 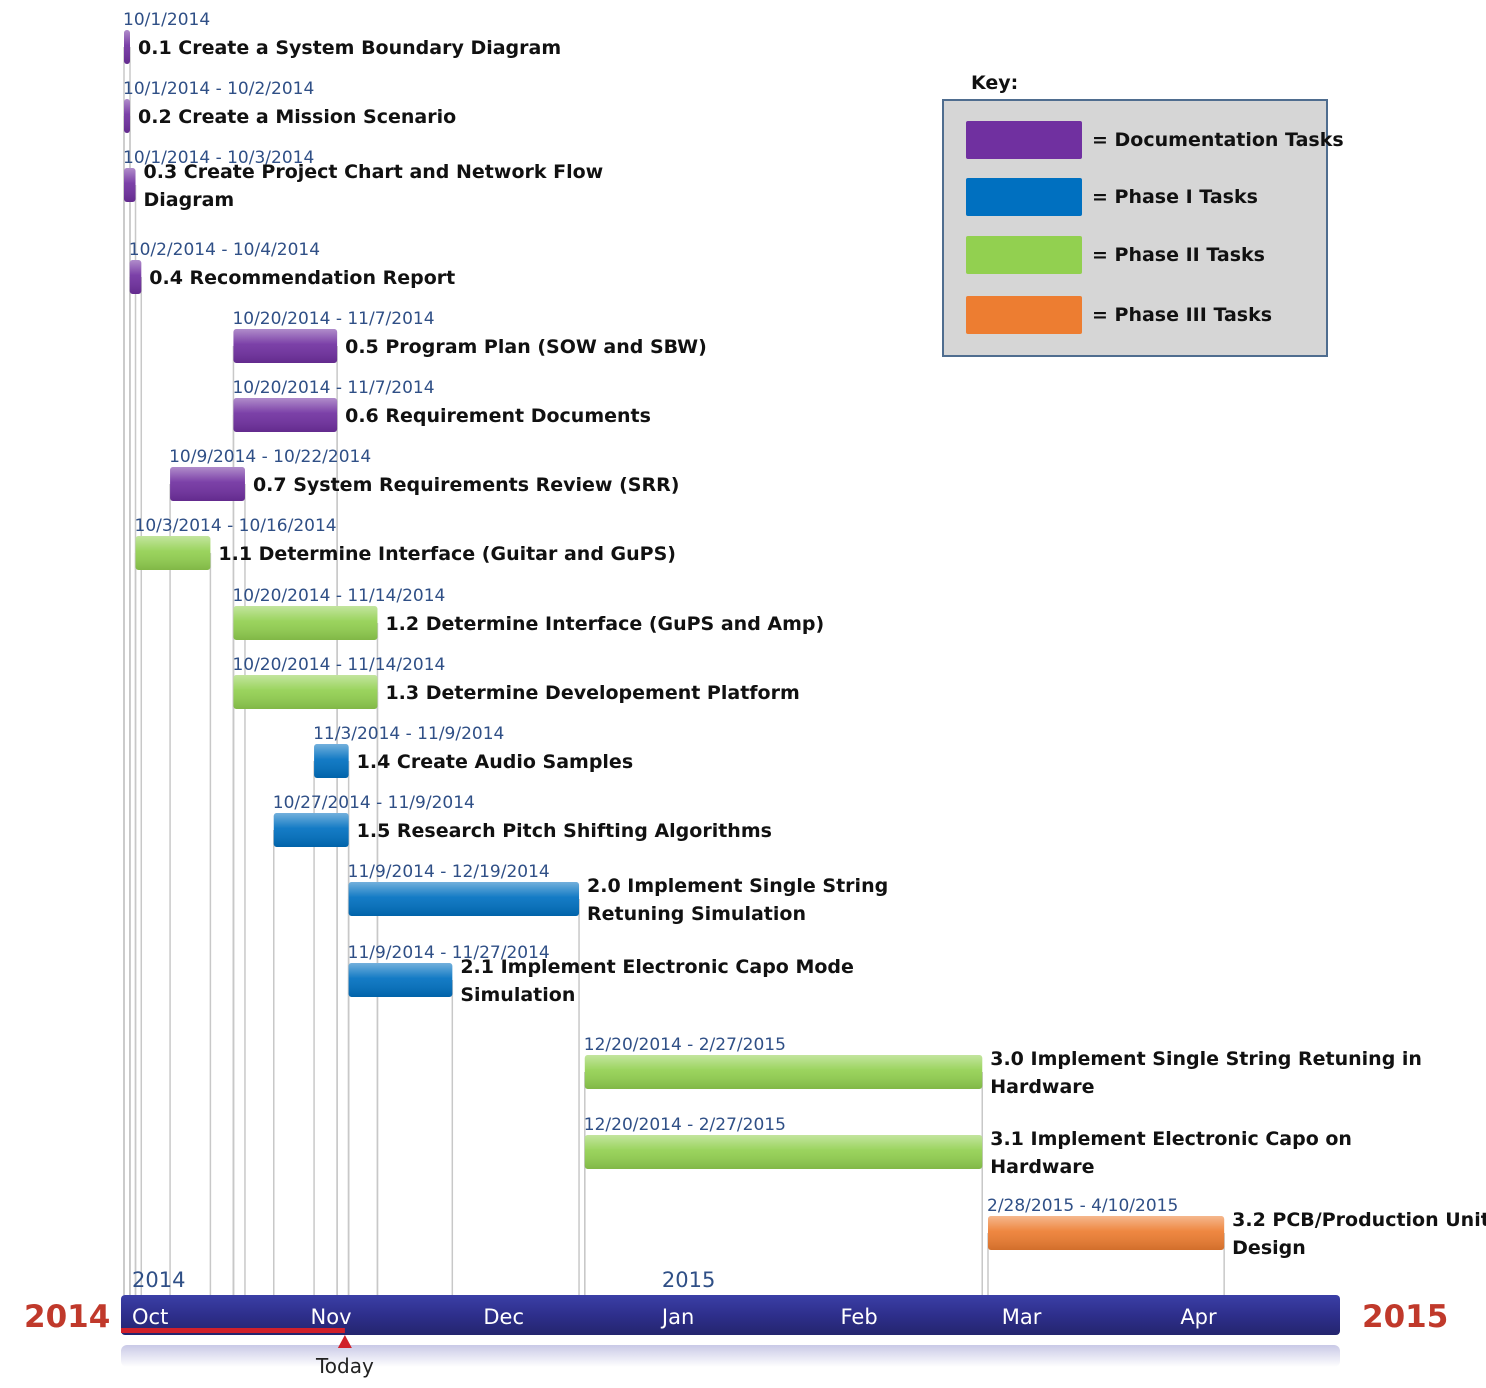 What do you see at coordinates (344, 1366) in the screenshot?
I see `today-label: Today` at bounding box center [344, 1366].